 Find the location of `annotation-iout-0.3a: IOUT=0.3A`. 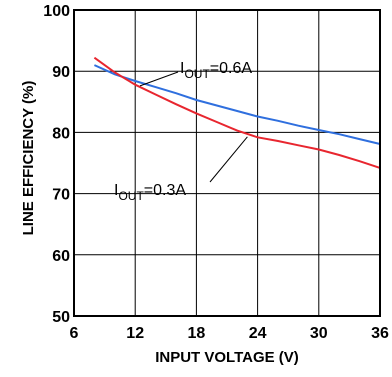

annotation-iout-0.3a: IOUT=0.3A is located at coordinates (150, 192).